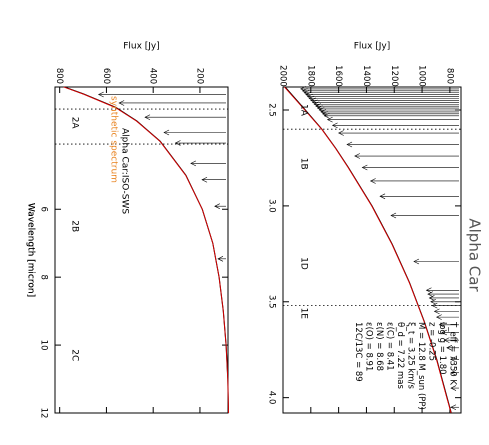 The width and height of the screenshot is (489, 445). What do you see at coordinates (114, 139) in the screenshot?
I see `annotation-synthetic: synthetic spectrum` at bounding box center [114, 139].